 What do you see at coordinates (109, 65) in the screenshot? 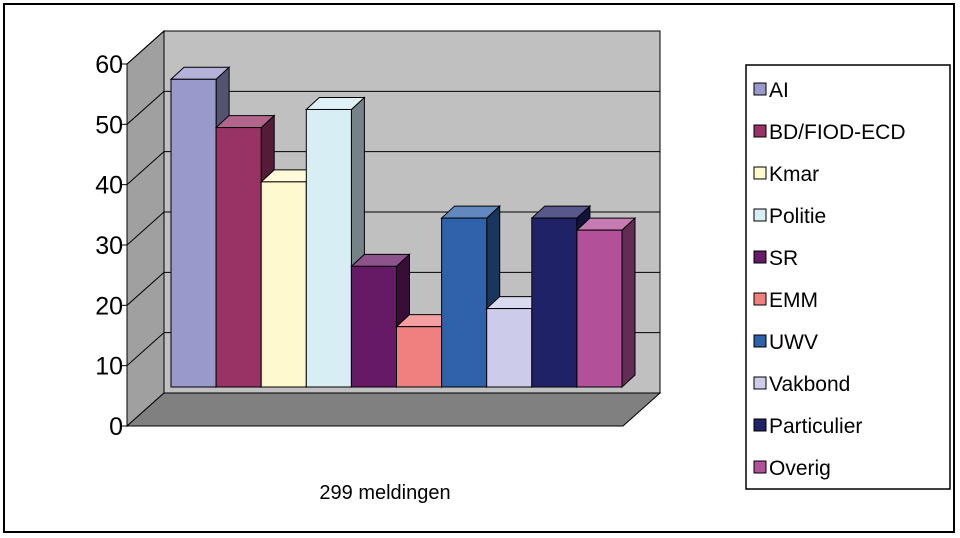
I see `y-tick-label: 60` at bounding box center [109, 65].